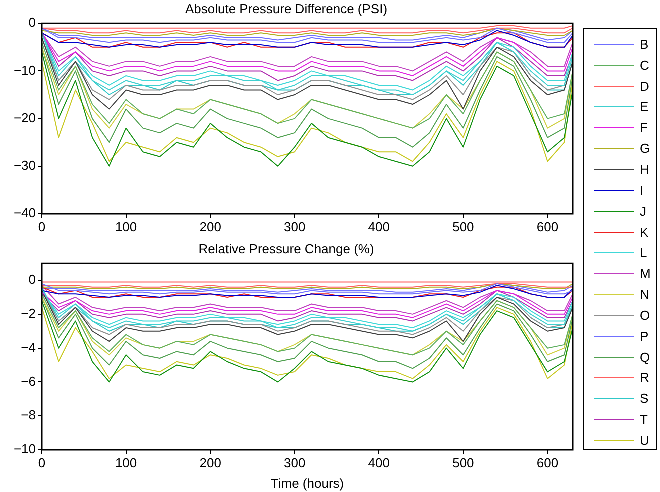 Image resolution: width=660 pixels, height=492 pixels. Describe the element at coordinates (645, 315) in the screenshot. I see `legend-label: O` at that location.